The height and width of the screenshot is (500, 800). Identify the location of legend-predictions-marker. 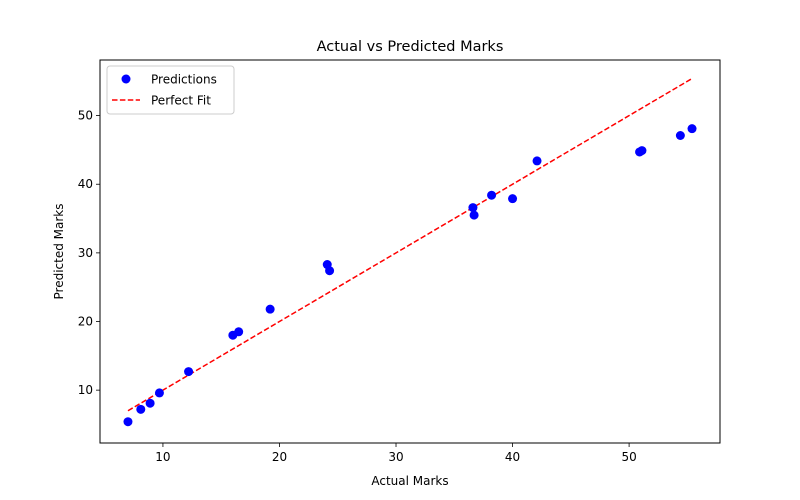
(126, 79).